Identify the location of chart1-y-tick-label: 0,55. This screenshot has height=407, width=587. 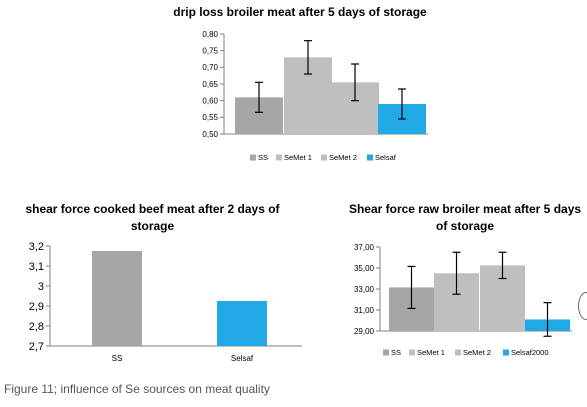
(210, 117).